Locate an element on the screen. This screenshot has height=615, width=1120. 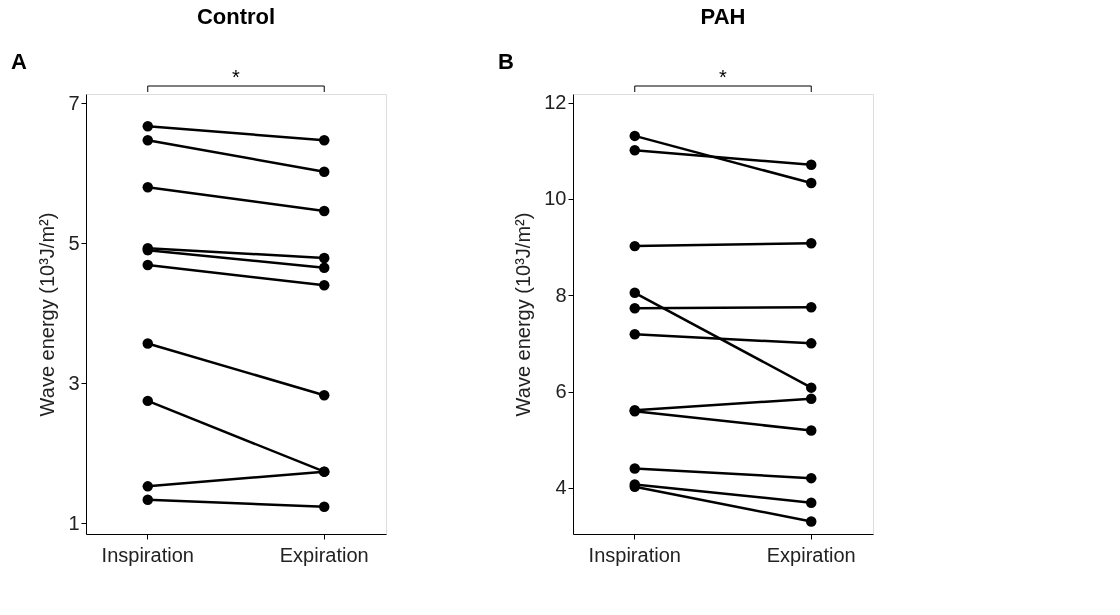
text: B is located at coordinates (506, 61).